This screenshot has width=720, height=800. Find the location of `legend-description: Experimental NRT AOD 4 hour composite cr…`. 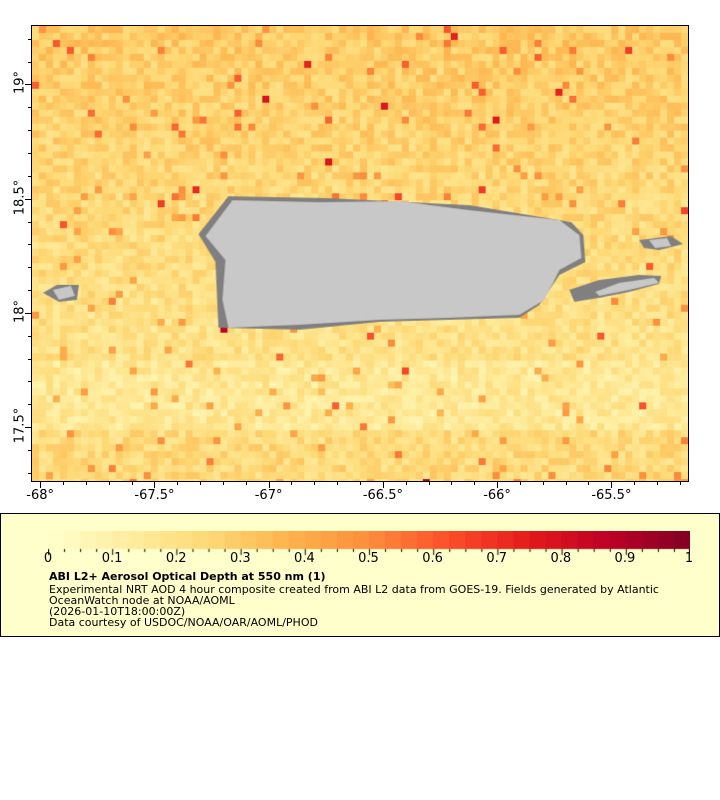

legend-description: Experimental NRT AOD 4 hour composite cr… is located at coordinates (354, 589).